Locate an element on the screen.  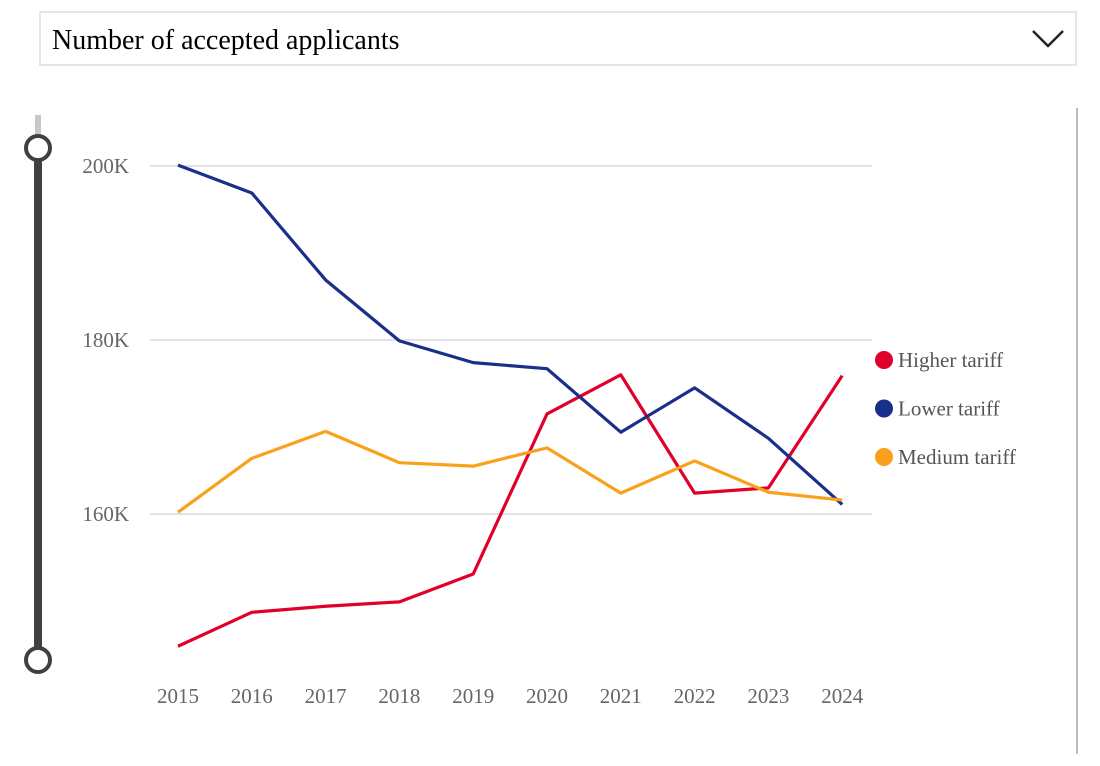
metric-dropdown: Number of accepted applicants is located at coordinates (558, 38).